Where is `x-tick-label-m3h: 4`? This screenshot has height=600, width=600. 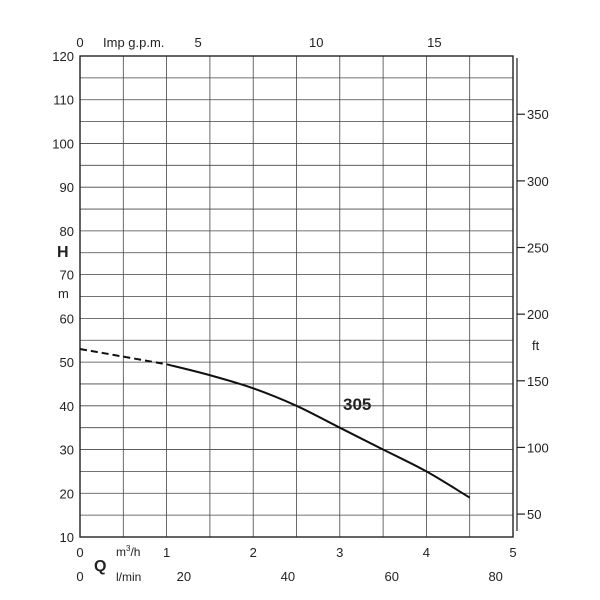 x-tick-label-m3h: 4 is located at coordinates (426, 552).